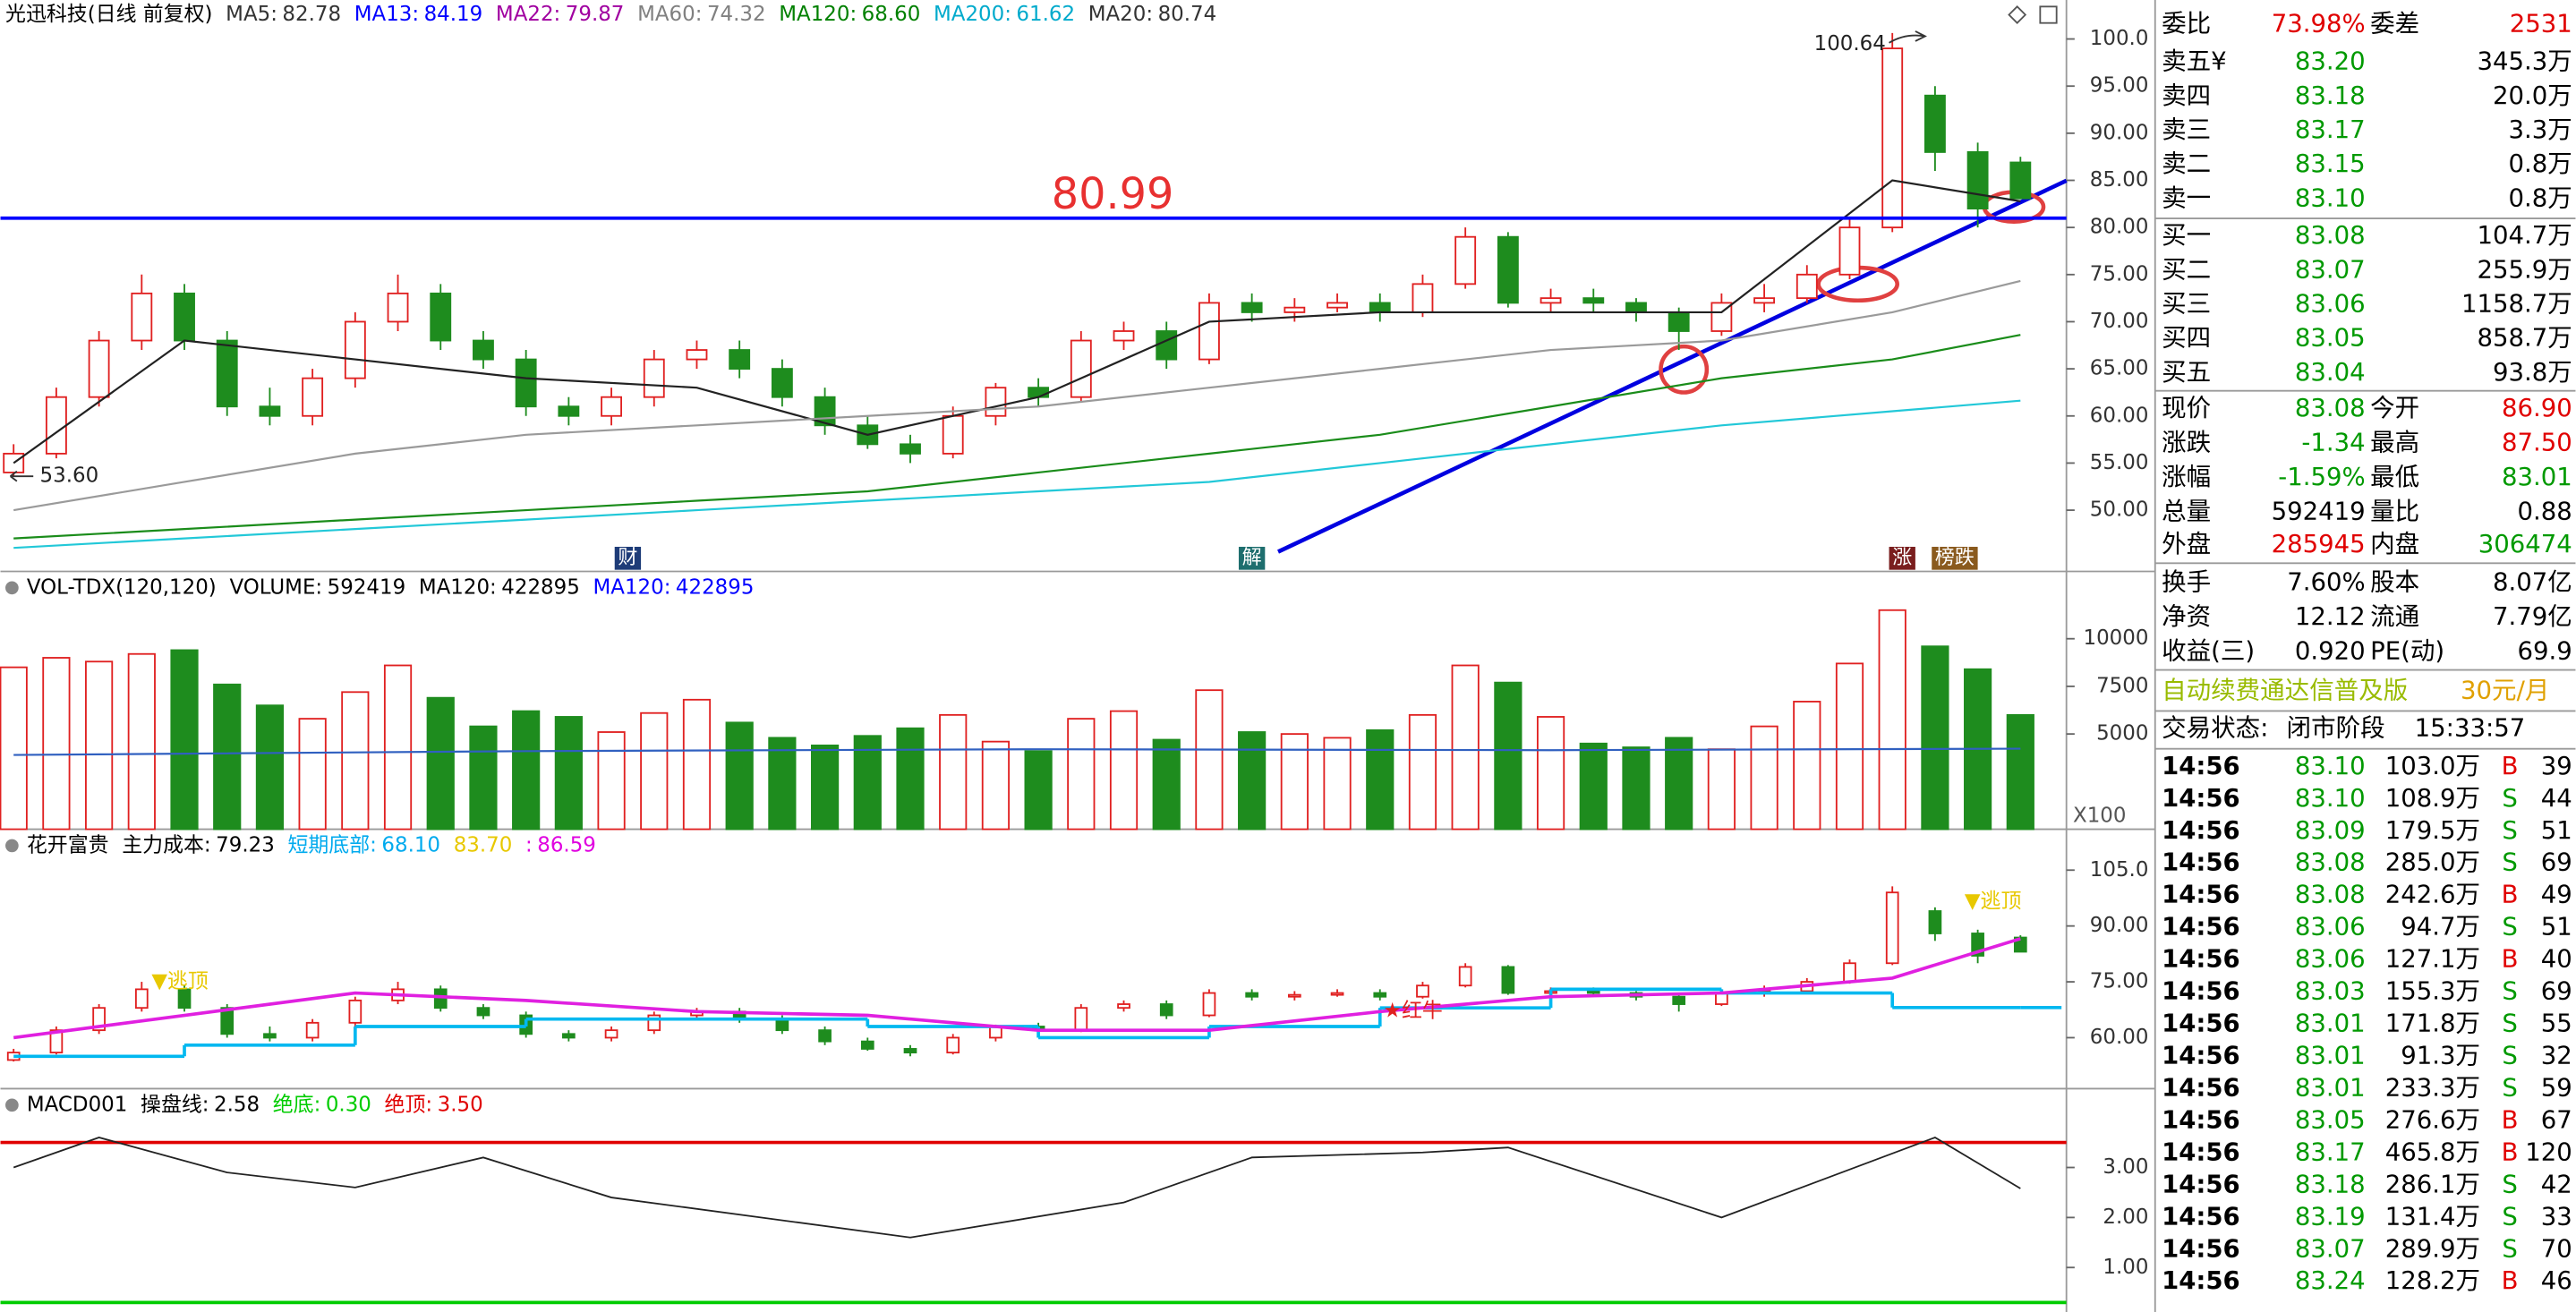  I want to click on legend-value: 68.60, so click(891, 14).